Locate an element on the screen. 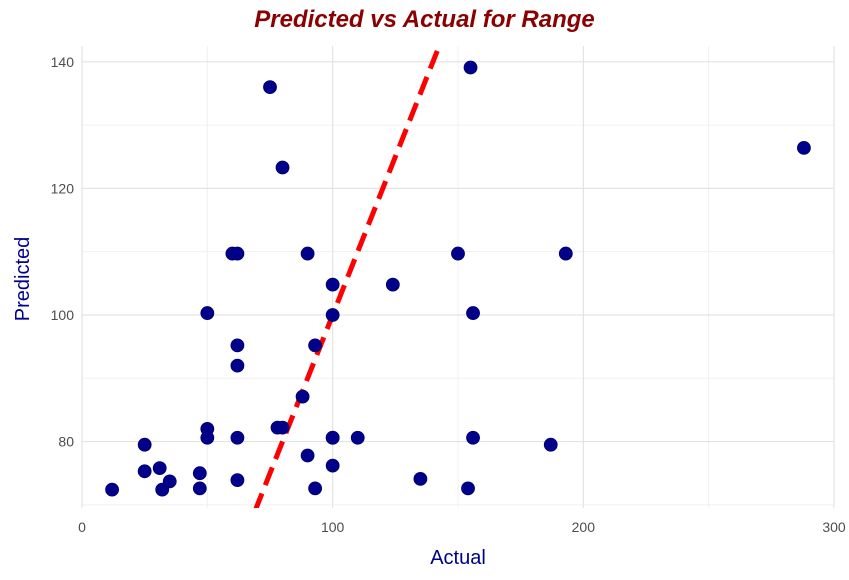 This screenshot has width=849, height=580. y-tick-label: 80 is located at coordinates (66, 442).